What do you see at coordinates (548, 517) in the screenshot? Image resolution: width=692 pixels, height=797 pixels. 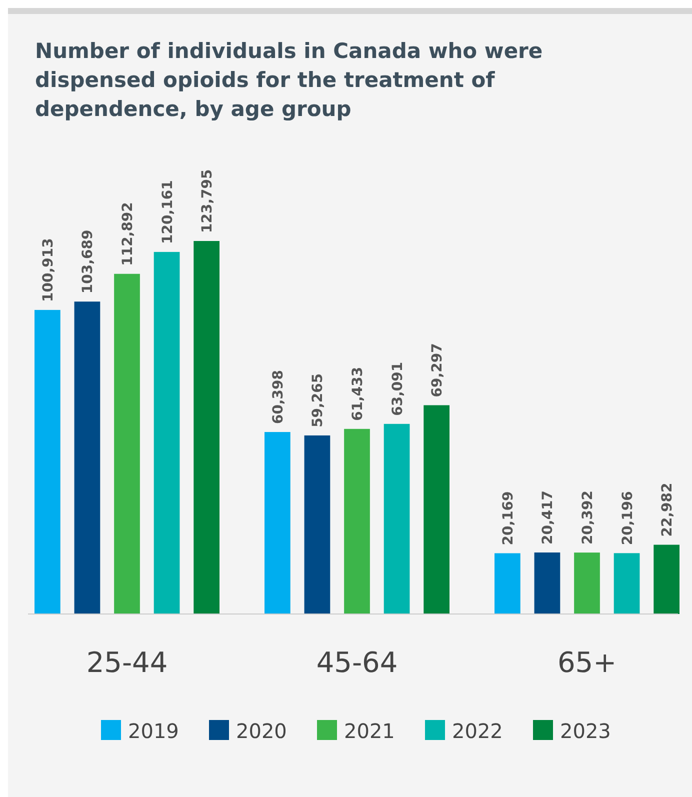 I see `data-label: 20,417` at bounding box center [548, 517].